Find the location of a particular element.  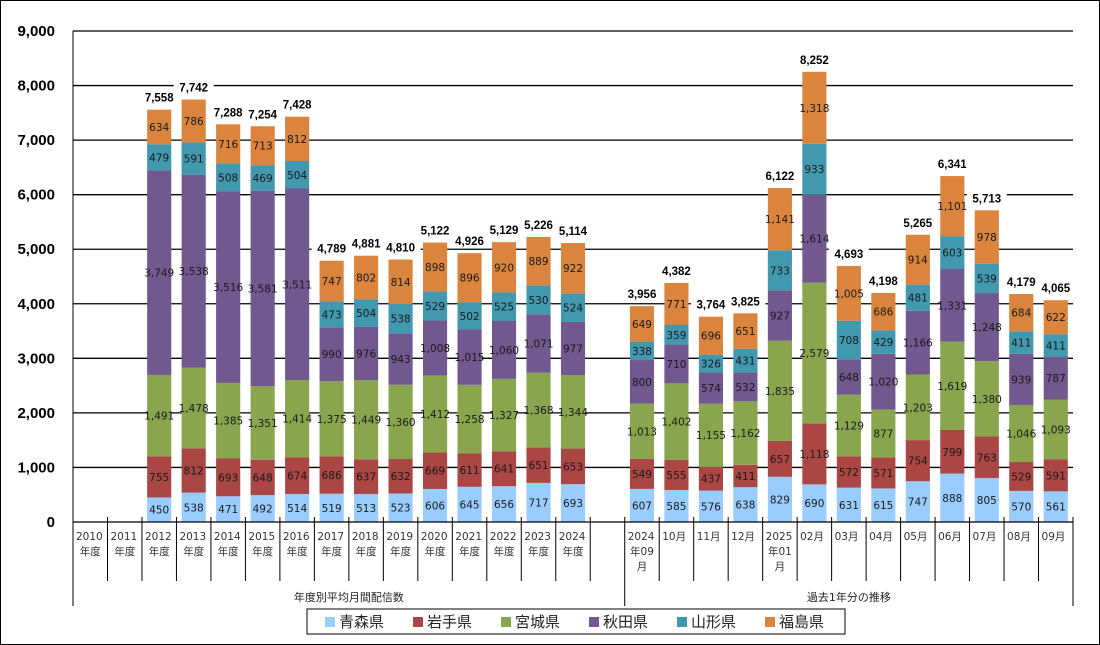

segment-value-label: 1,478 is located at coordinates (194, 409).